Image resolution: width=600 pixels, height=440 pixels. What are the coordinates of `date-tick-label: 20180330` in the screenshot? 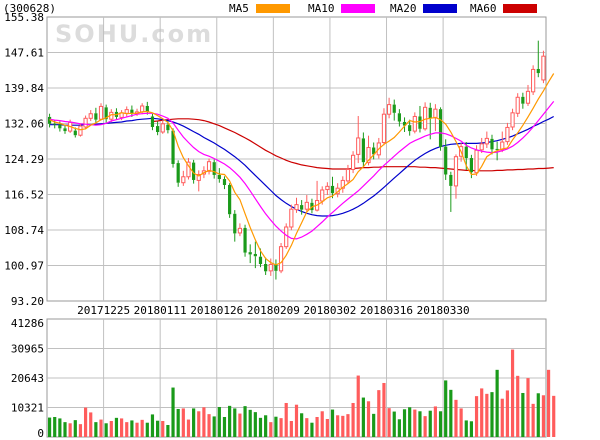 It's located at (443, 310).